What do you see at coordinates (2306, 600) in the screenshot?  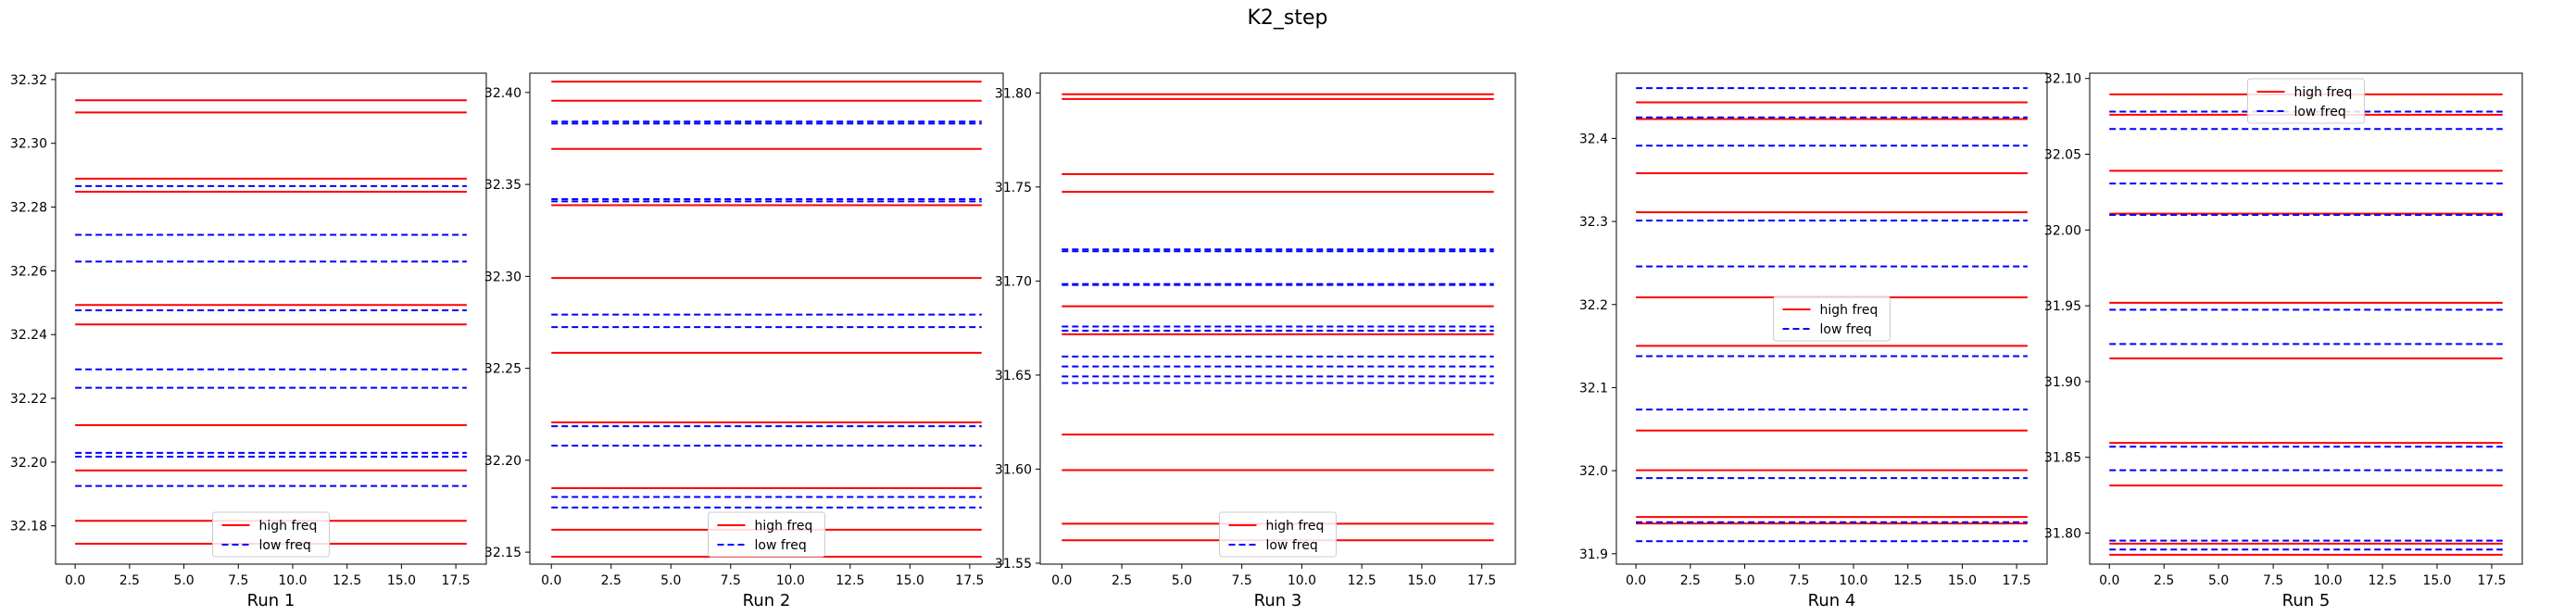 I see `x-axis-label: Run 5` at bounding box center [2306, 600].